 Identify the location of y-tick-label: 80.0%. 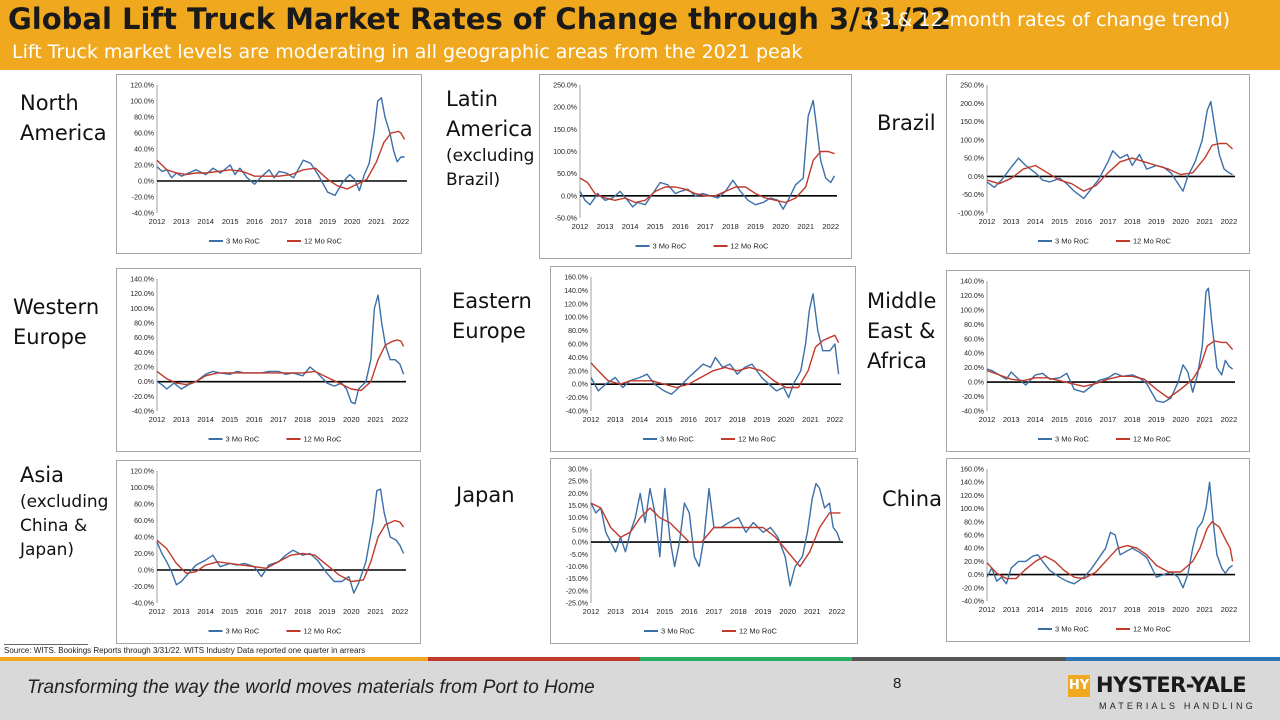
(144, 324).